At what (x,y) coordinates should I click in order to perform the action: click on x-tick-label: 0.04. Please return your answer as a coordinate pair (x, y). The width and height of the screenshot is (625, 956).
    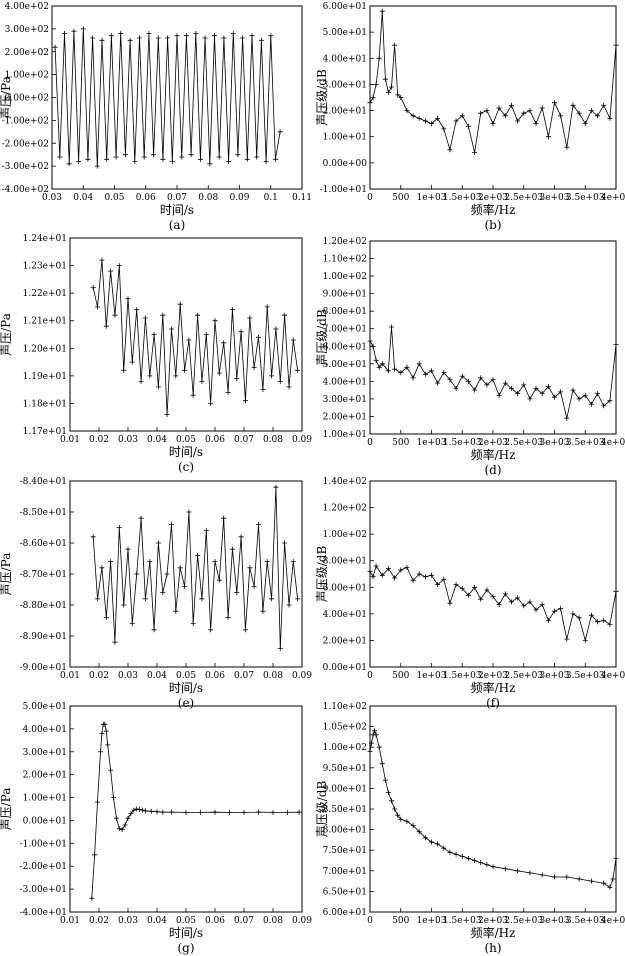
    Looking at the image, I should click on (157, 440).